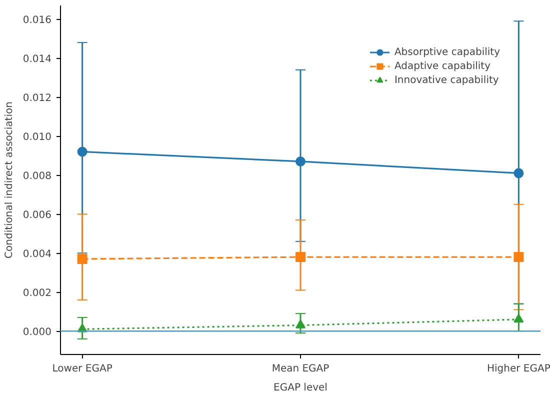 The height and width of the screenshot is (396, 550). I want to click on x-axis-title: EGAP level, so click(301, 388).